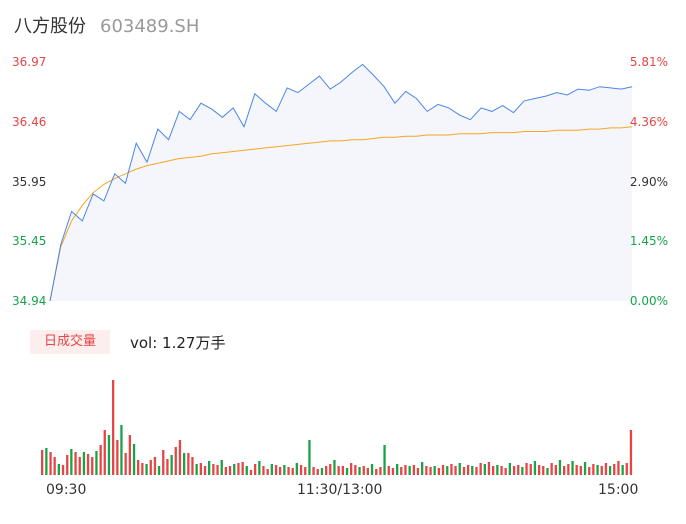 The width and height of the screenshot is (686, 524). What do you see at coordinates (66, 490) in the screenshot?
I see `x-tick-label: 09:30` at bounding box center [66, 490].